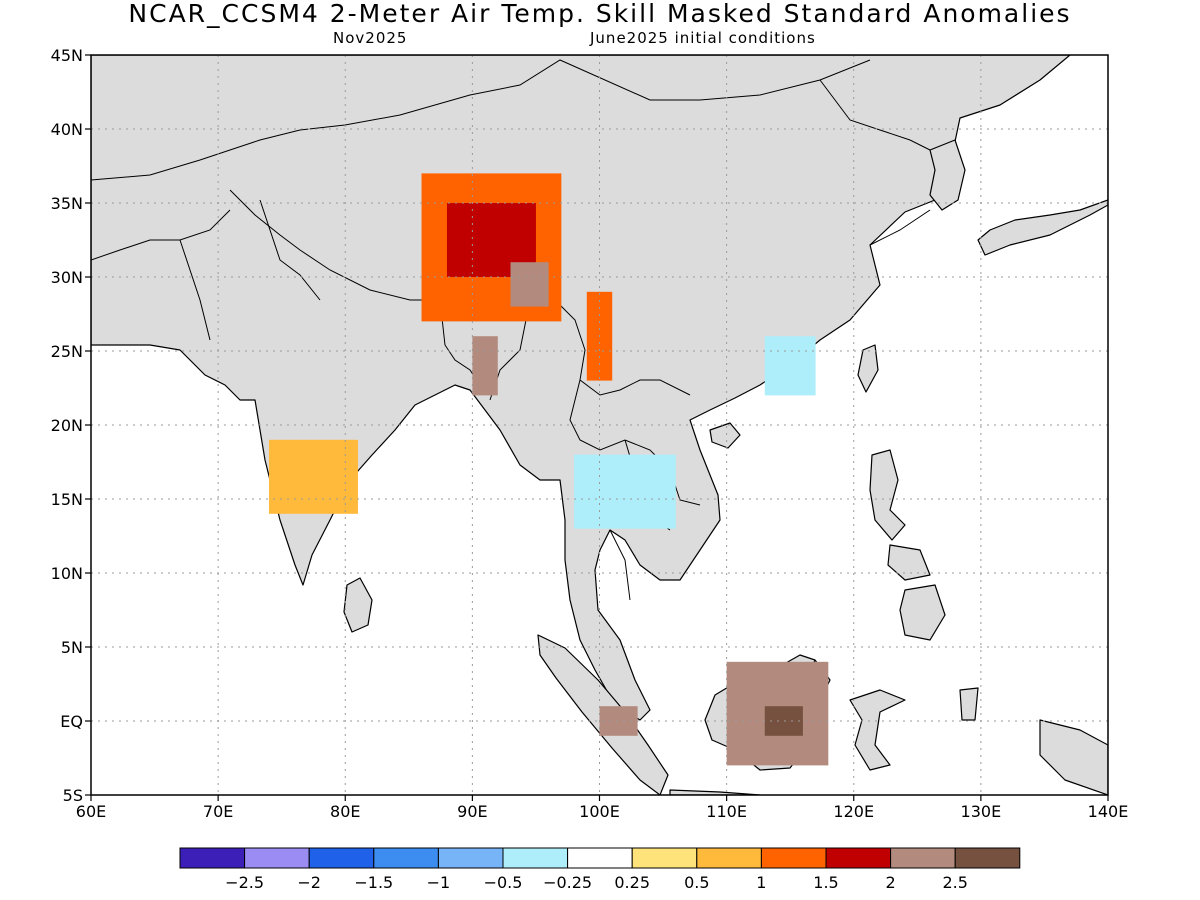  What do you see at coordinates (954, 882) in the screenshot?
I see `legend-label: 2.5` at bounding box center [954, 882].